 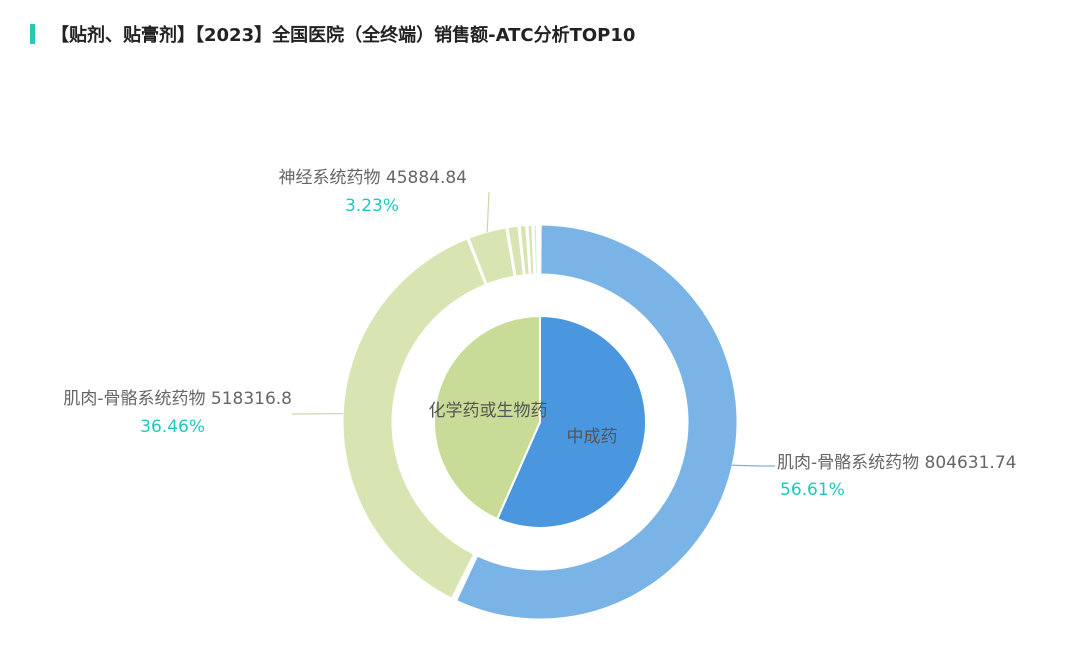 What do you see at coordinates (812, 490) in the screenshot?
I see `outer-label-percent-0: 56.61%` at bounding box center [812, 490].